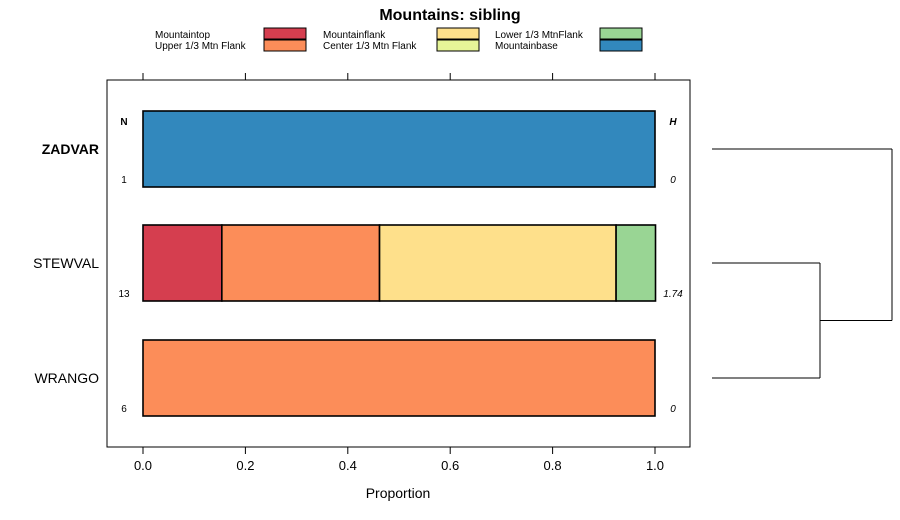 Image resolution: width=900 pixels, height=520 pixels. I want to click on h-header: H, so click(673, 122).